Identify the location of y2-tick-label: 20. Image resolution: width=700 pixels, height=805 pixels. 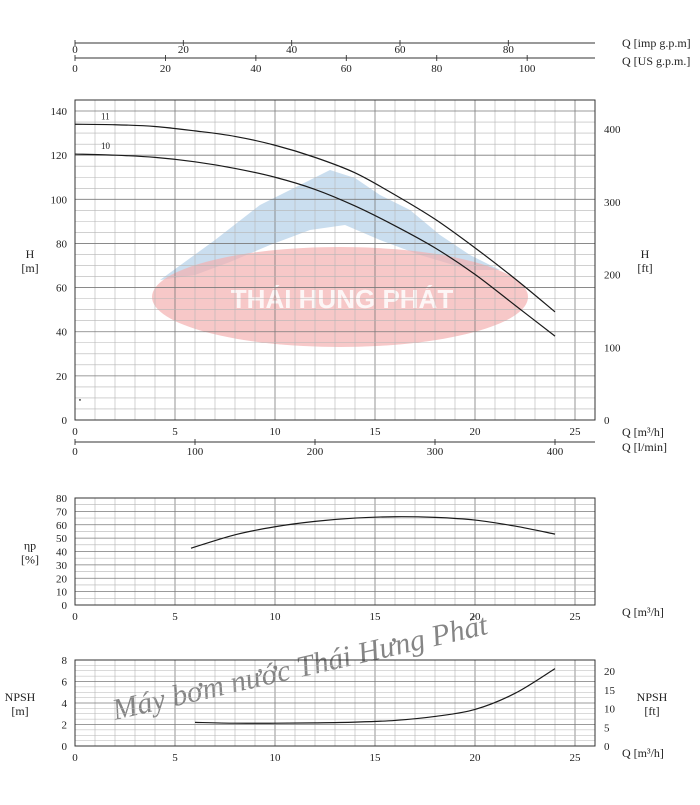
(610, 672).